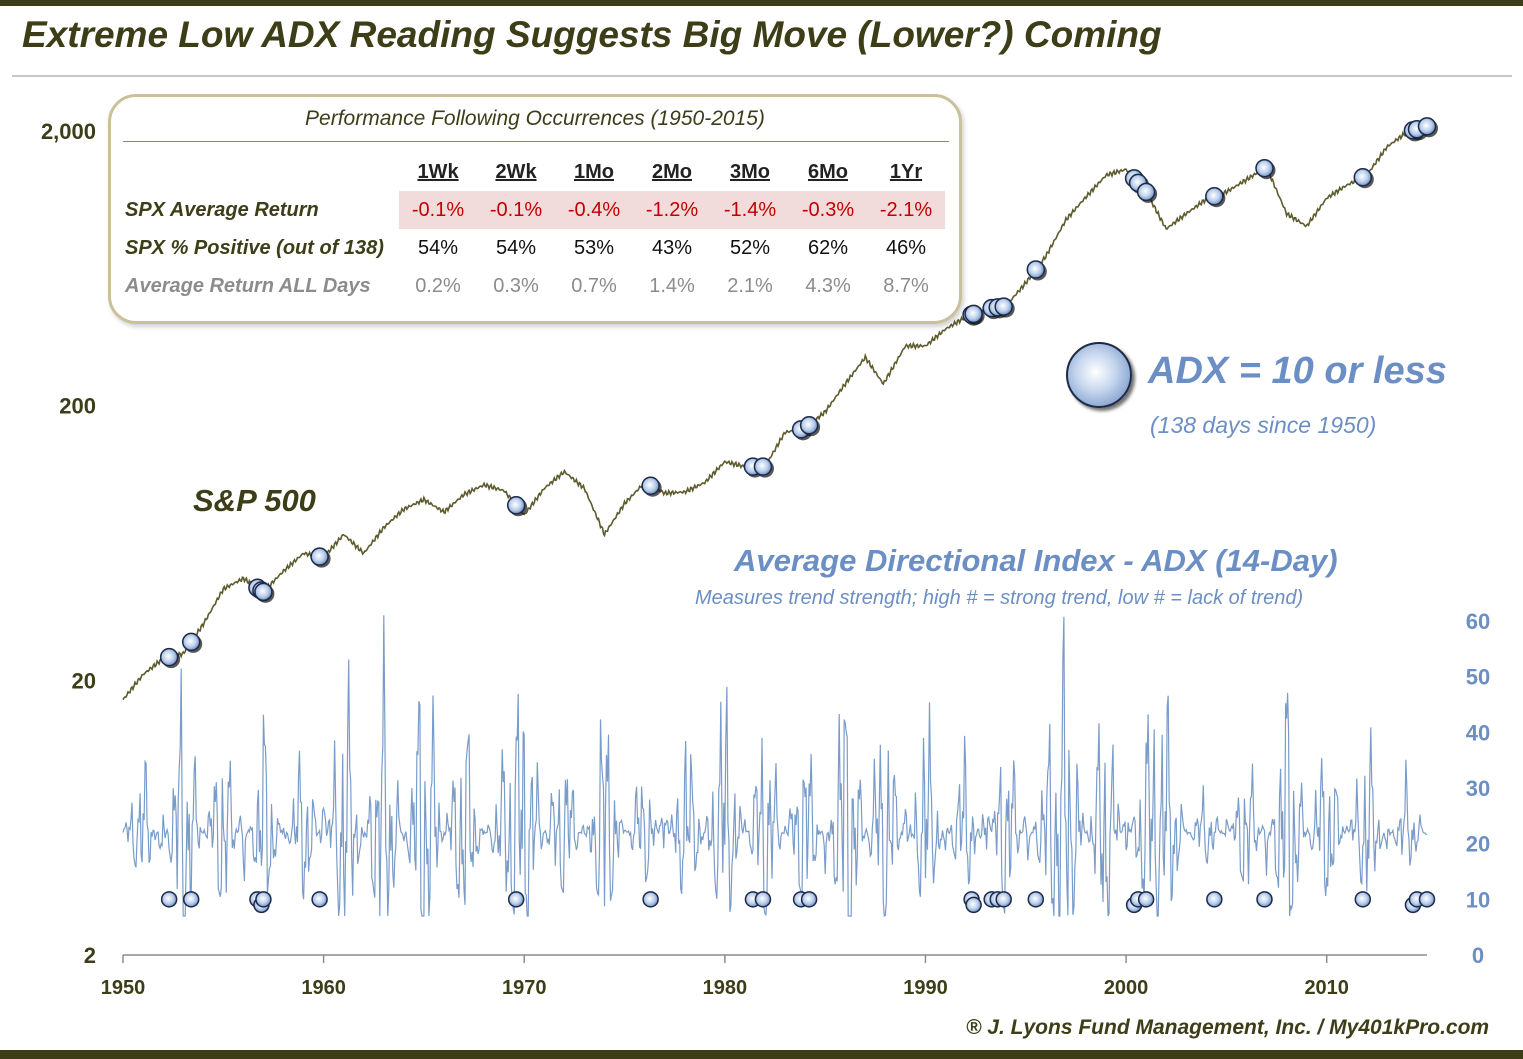  Describe the element at coordinates (1478, 788) in the screenshot. I see `right-tick-label: 30` at that location.